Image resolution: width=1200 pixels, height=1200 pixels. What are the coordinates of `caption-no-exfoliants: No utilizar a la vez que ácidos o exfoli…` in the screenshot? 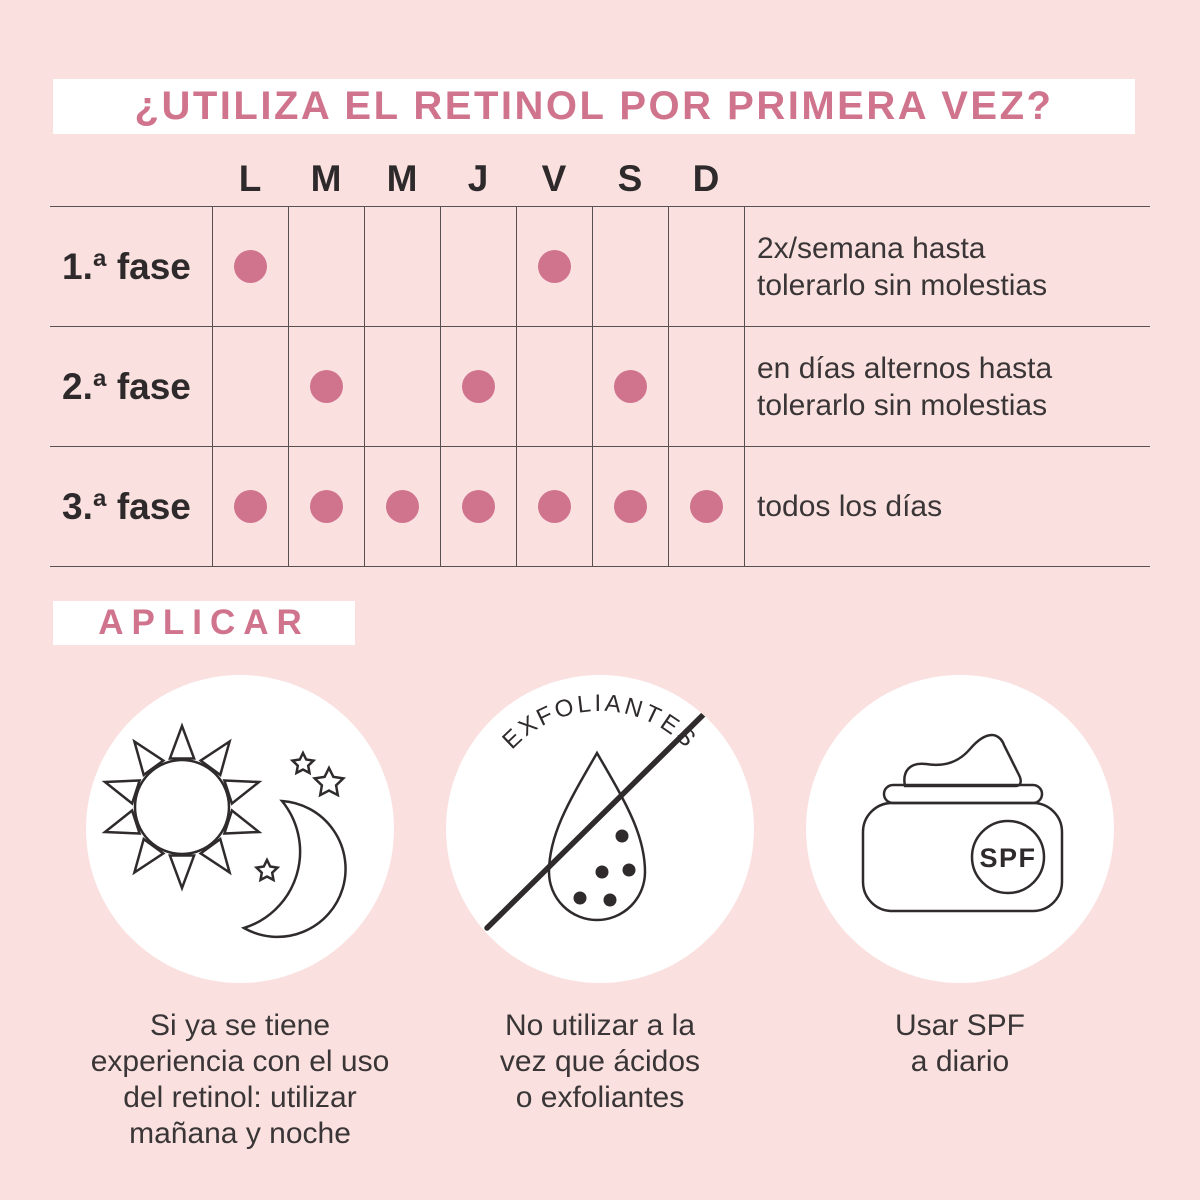 It's located at (600, 1061).